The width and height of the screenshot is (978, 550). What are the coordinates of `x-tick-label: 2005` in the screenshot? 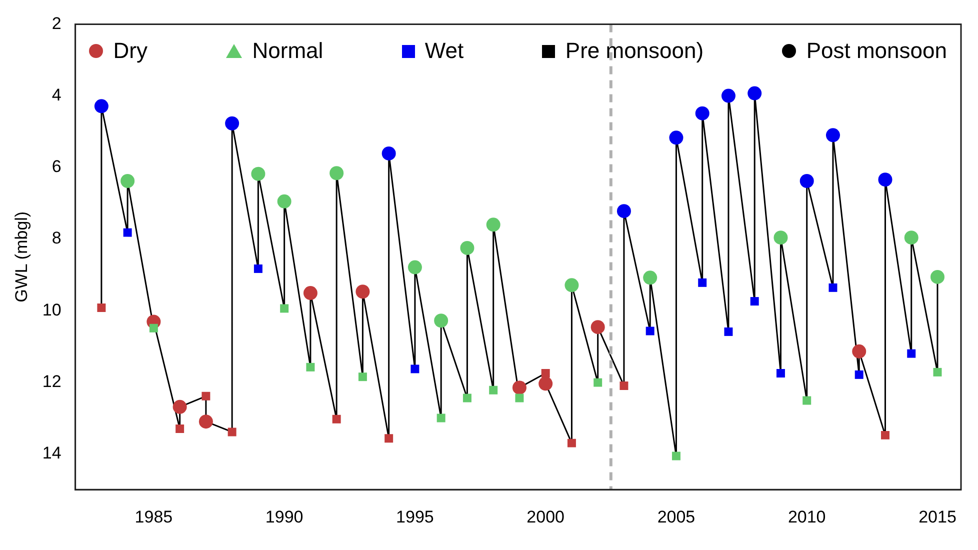 It's located at (676, 516).